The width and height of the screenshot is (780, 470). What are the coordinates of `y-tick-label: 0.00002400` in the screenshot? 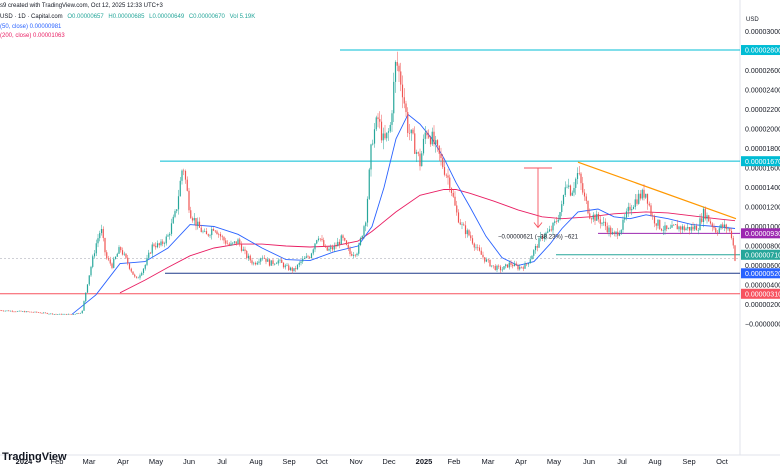 It's located at (762, 91).